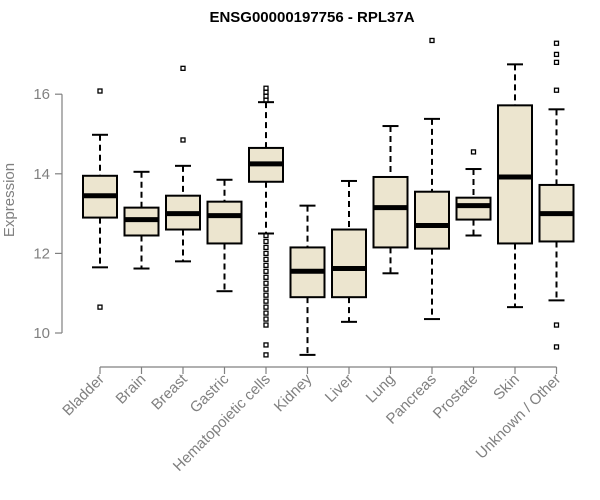 This screenshot has height=500, width=600. I want to click on x-tick-label: Liver, so click(339, 388).